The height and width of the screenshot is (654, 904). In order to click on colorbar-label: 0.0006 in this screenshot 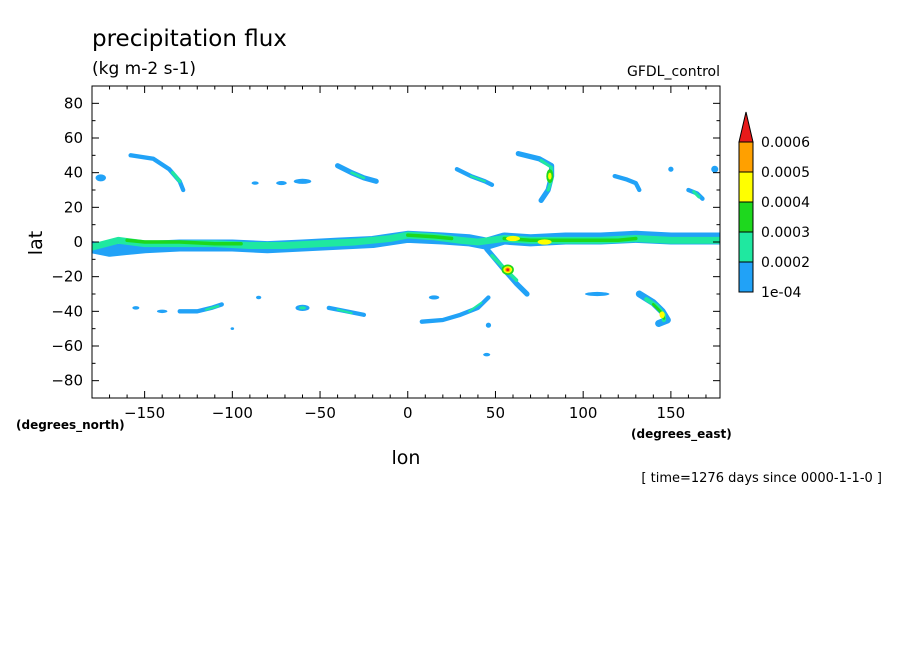, I will do `click(785, 143)`.